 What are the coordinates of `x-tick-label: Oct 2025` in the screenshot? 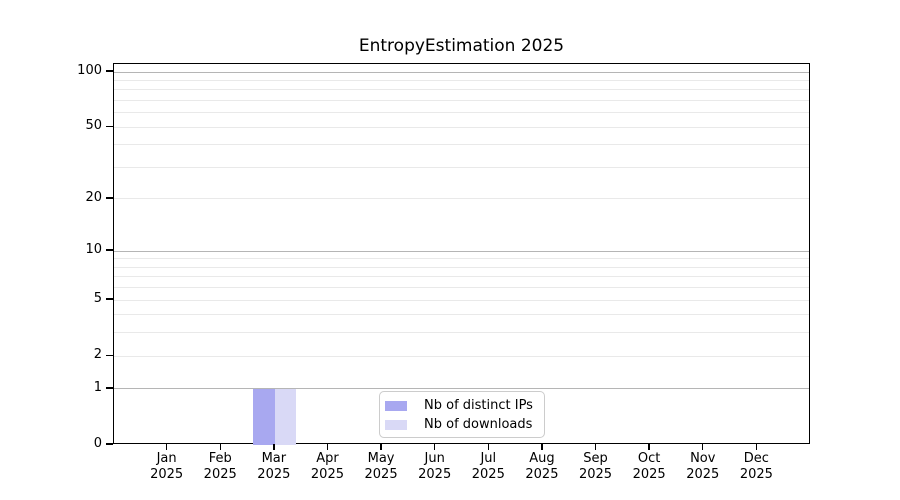 It's located at (649, 466).